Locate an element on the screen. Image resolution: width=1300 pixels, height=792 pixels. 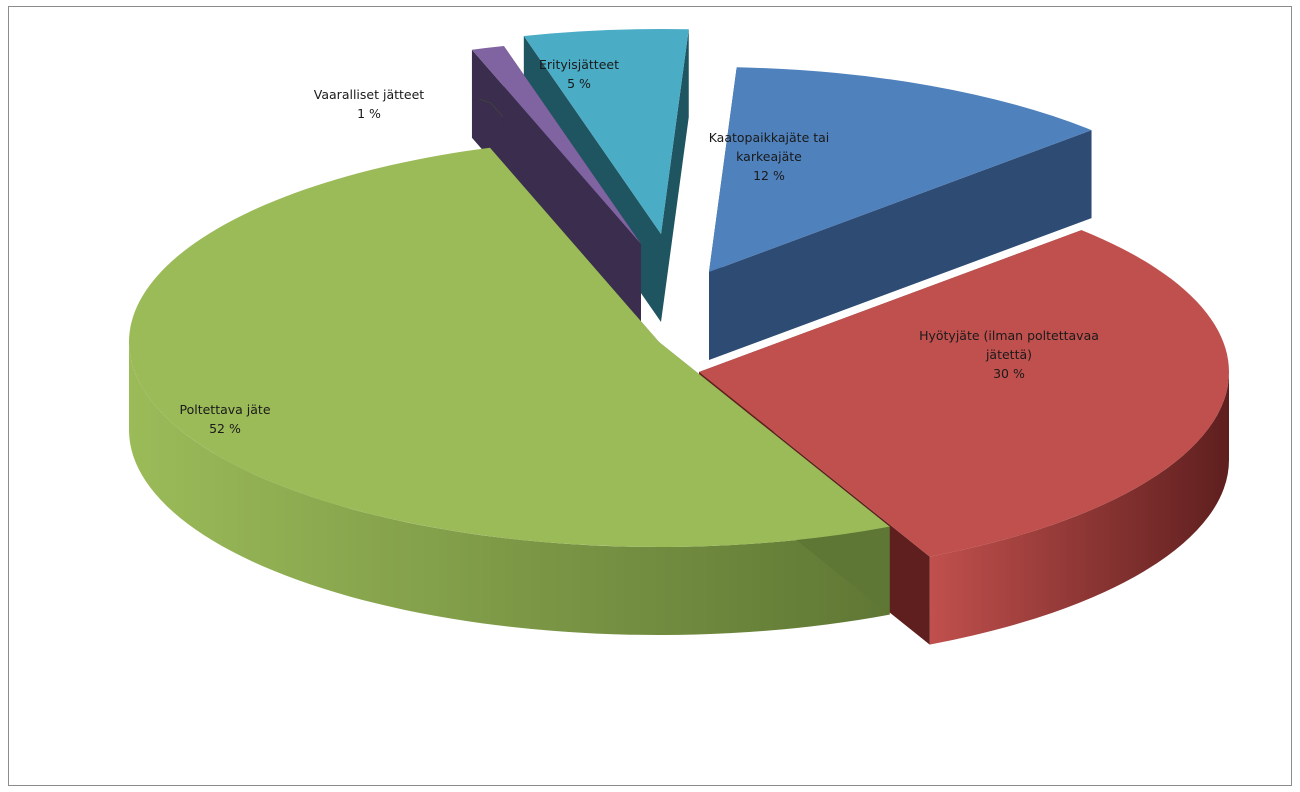
data-label: Kaatopaikkajäte tai karkeajäte 12 % is located at coordinates (769, 156).